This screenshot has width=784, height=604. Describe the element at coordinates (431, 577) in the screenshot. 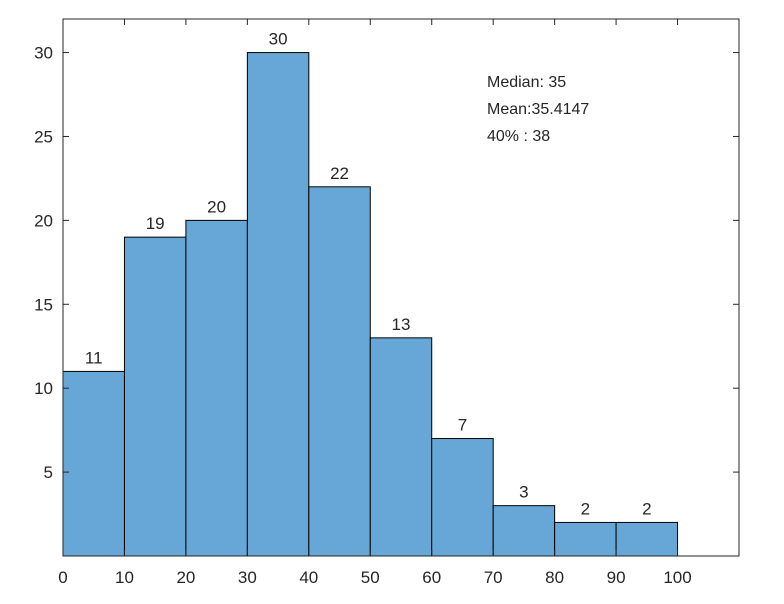

I see `x-tick-label: 60` at that location.